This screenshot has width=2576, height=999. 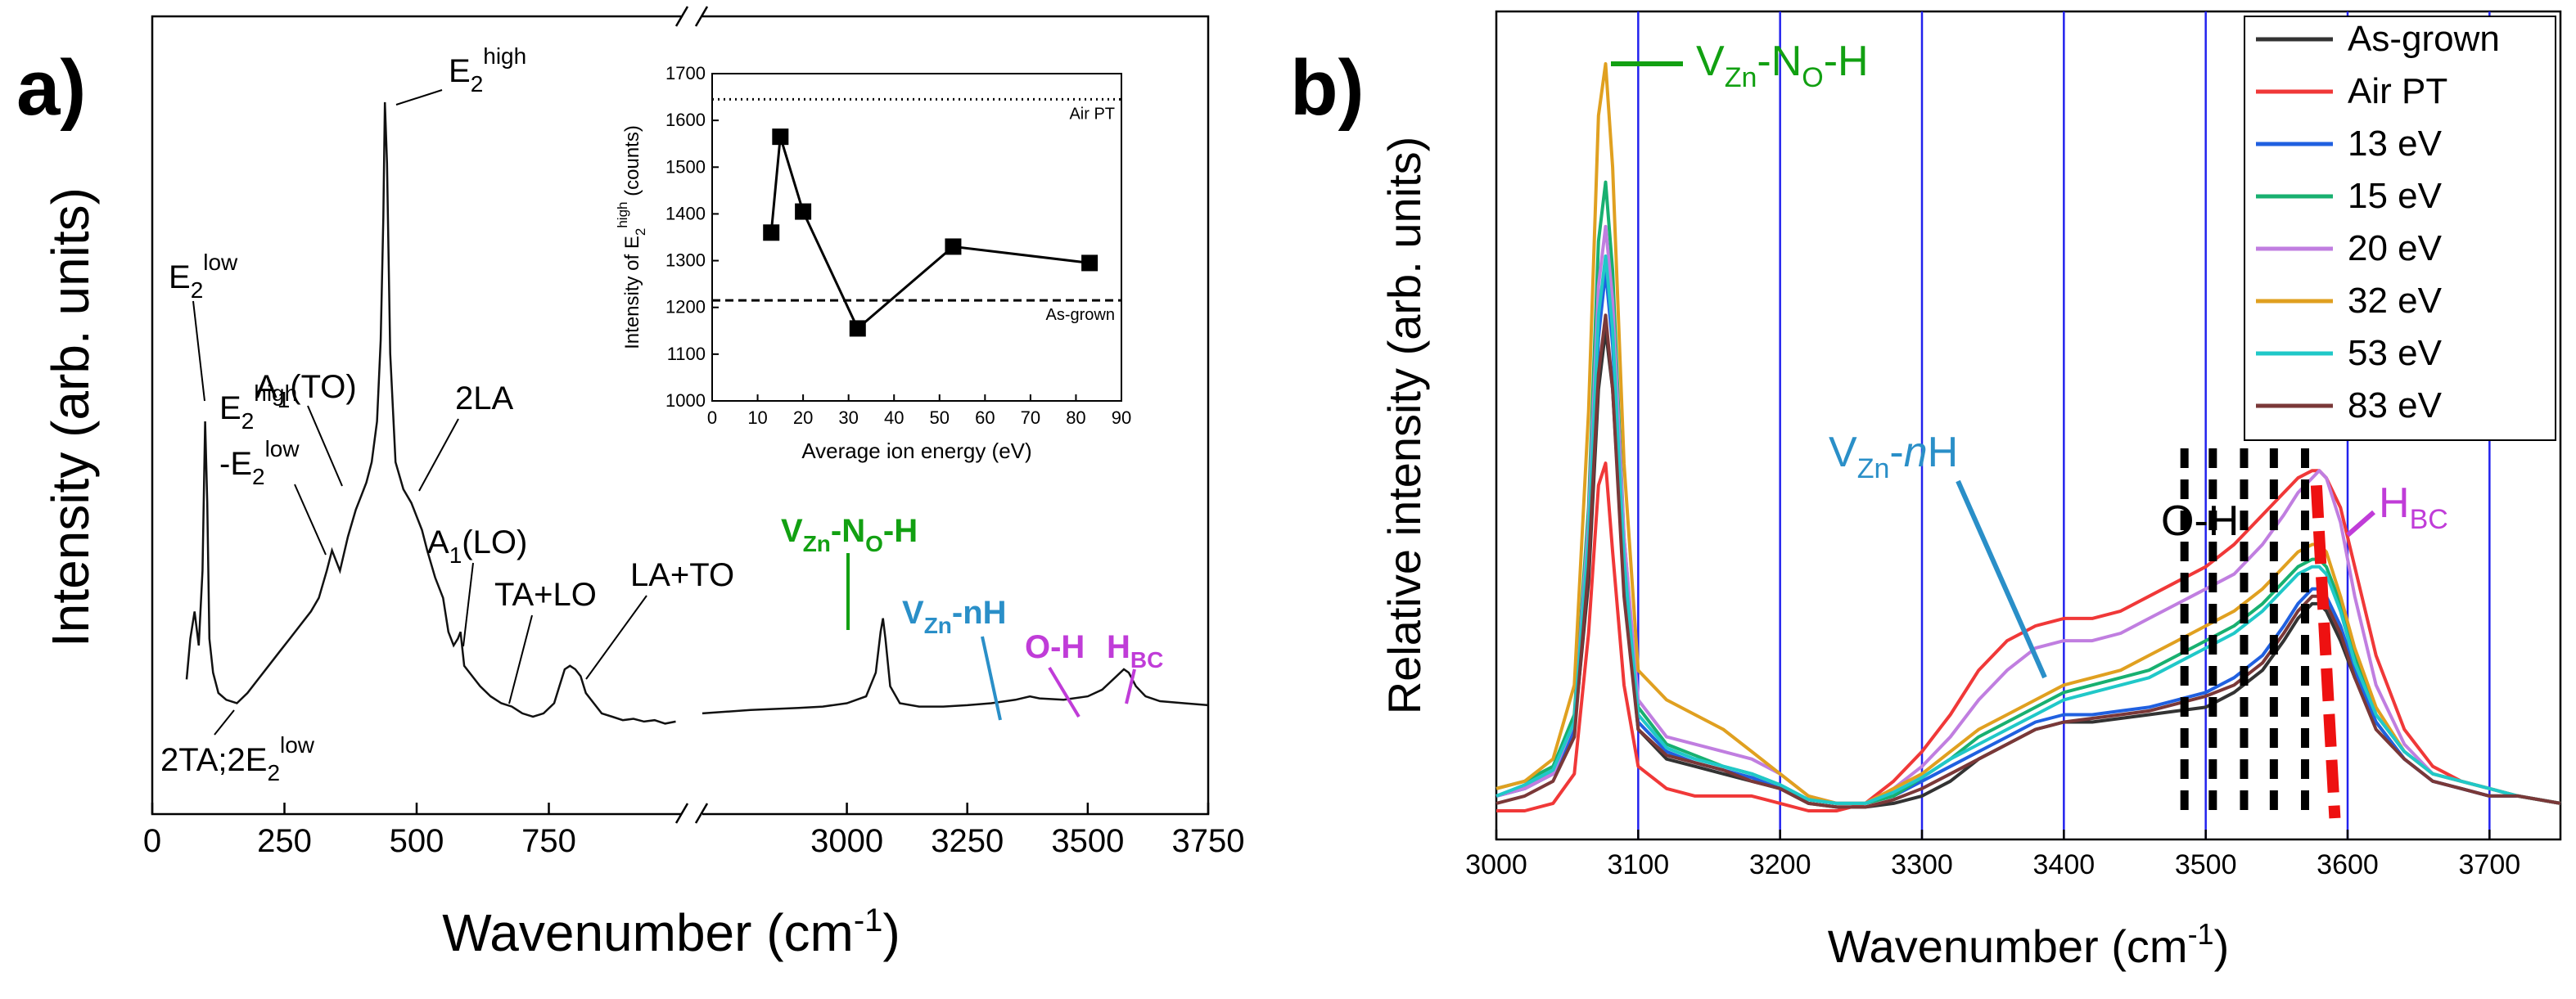 What do you see at coordinates (70, 417) in the screenshot?
I see `y-axis-label: Intensity (arb. units)` at bounding box center [70, 417].